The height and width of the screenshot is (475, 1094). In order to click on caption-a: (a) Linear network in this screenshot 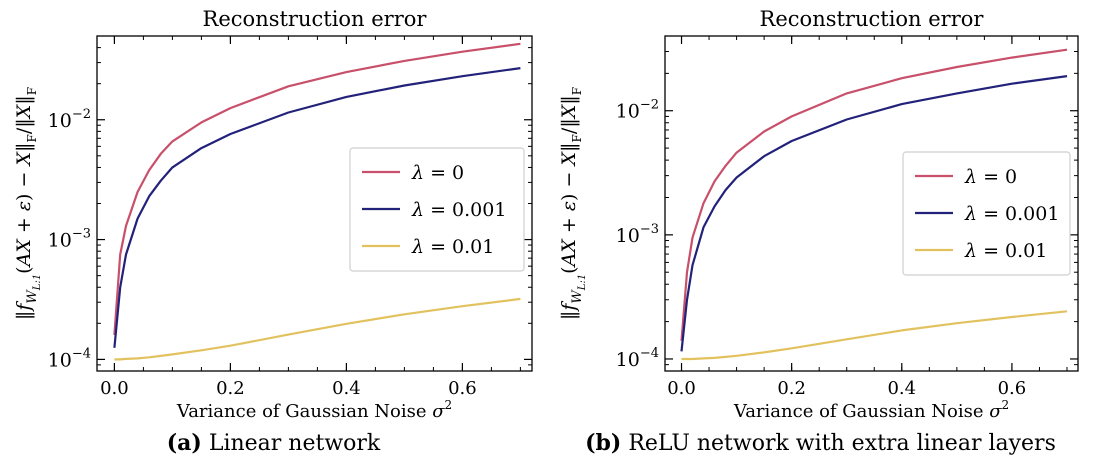, I will do `click(273, 443)`.